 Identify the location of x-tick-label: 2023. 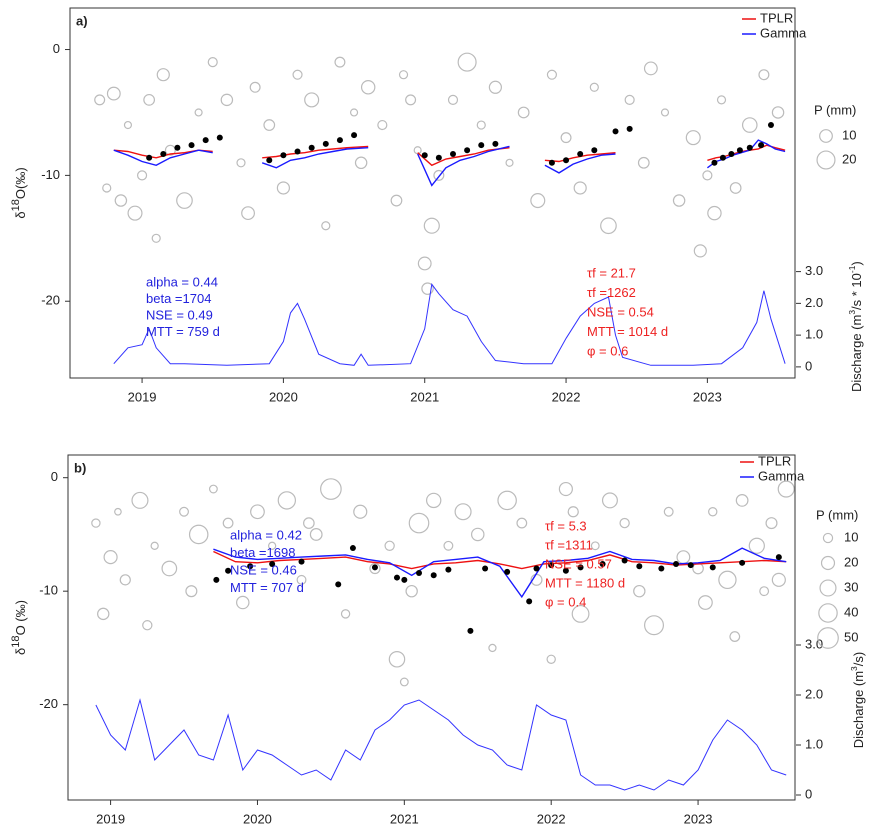
(698, 818).